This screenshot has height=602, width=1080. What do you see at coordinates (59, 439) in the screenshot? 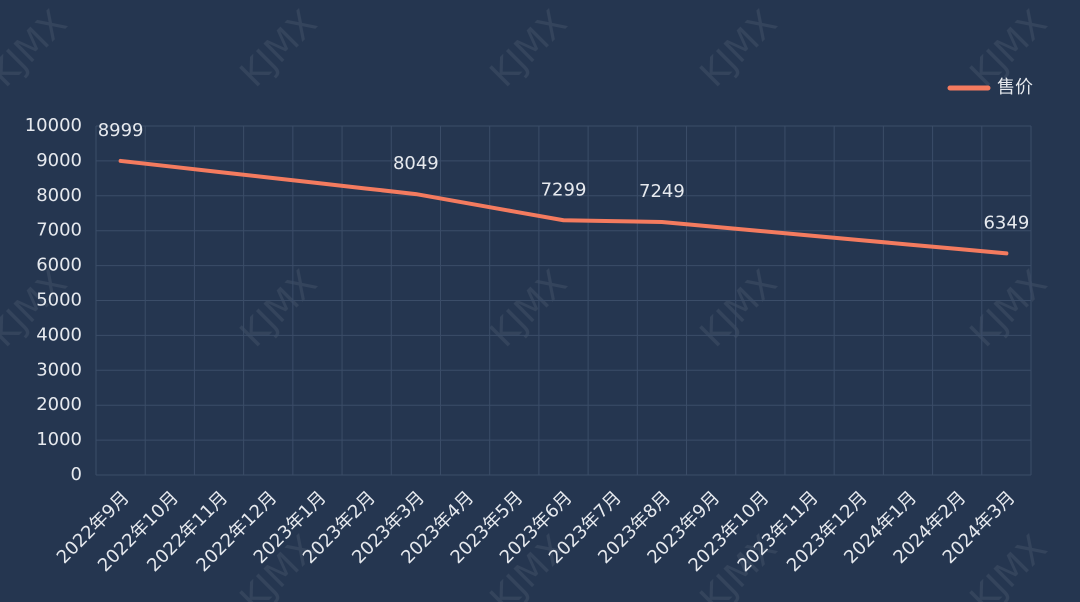
I see `y-tick-label: 1000` at bounding box center [59, 439].